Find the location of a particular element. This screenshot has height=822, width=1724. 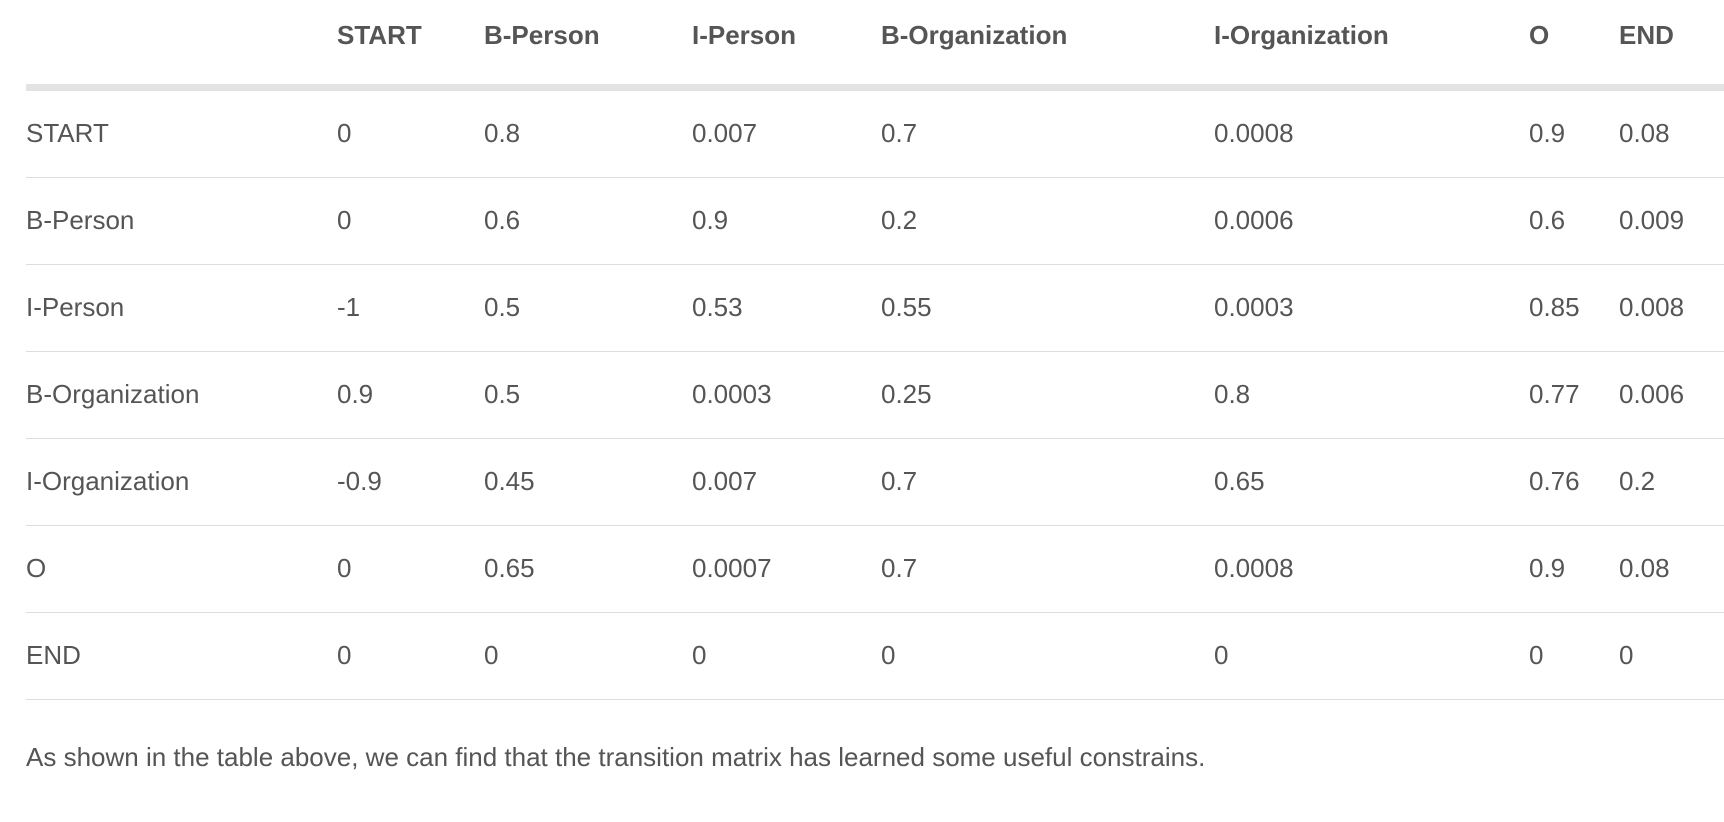

header-cell-b-person: B-Person is located at coordinates (588, 45).